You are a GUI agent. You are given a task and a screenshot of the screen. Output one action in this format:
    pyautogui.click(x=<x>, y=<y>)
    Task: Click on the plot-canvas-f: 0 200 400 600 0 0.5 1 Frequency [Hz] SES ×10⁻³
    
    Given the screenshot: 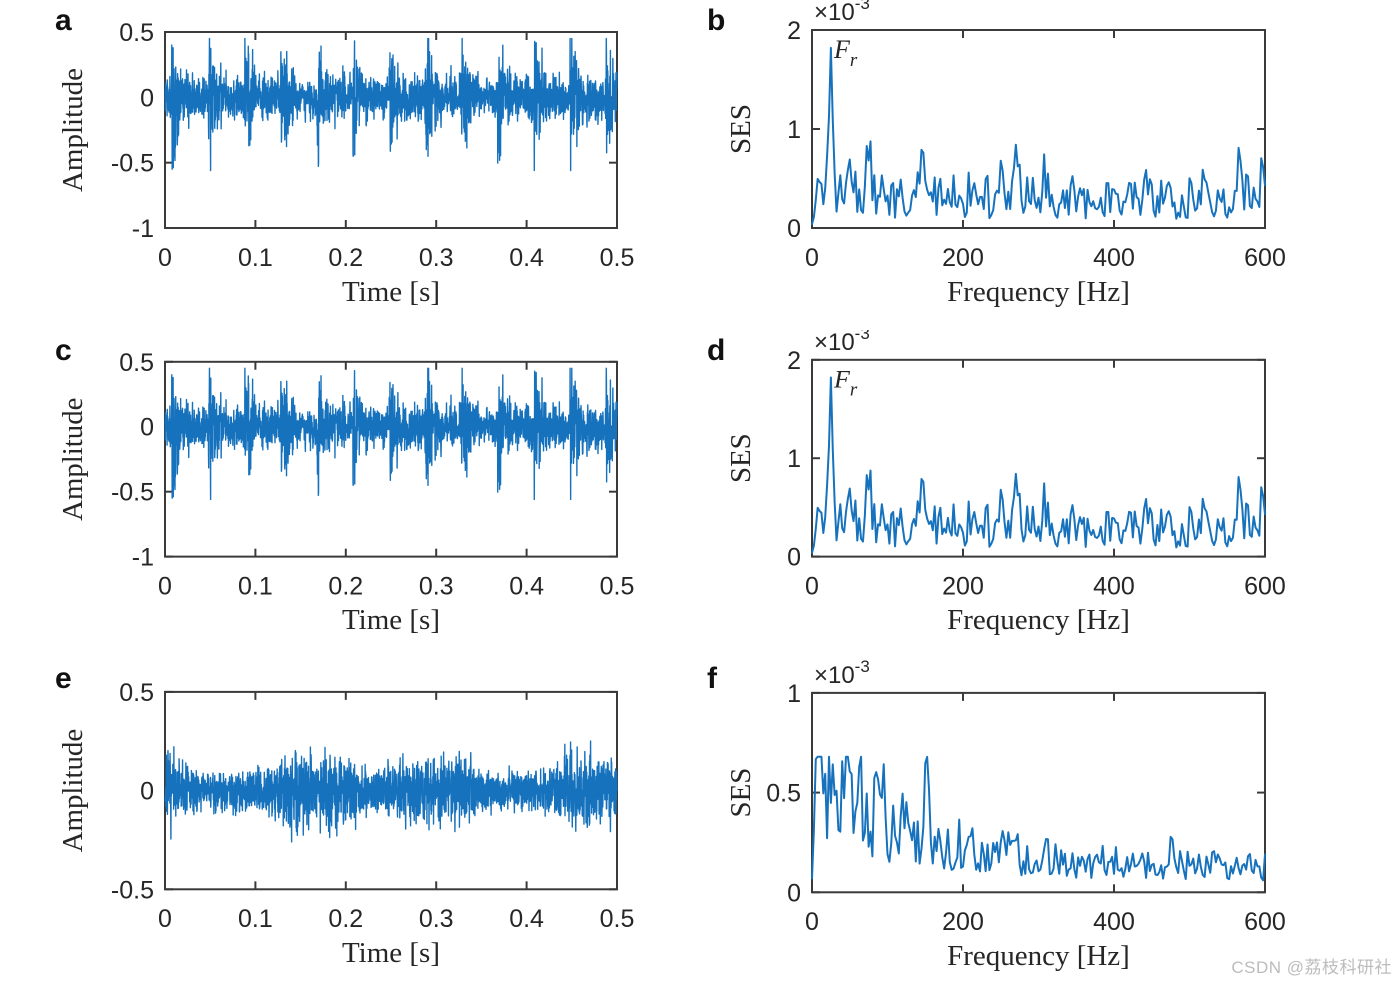 What is the action you would take?
    pyautogui.click(x=1005, y=815)
    